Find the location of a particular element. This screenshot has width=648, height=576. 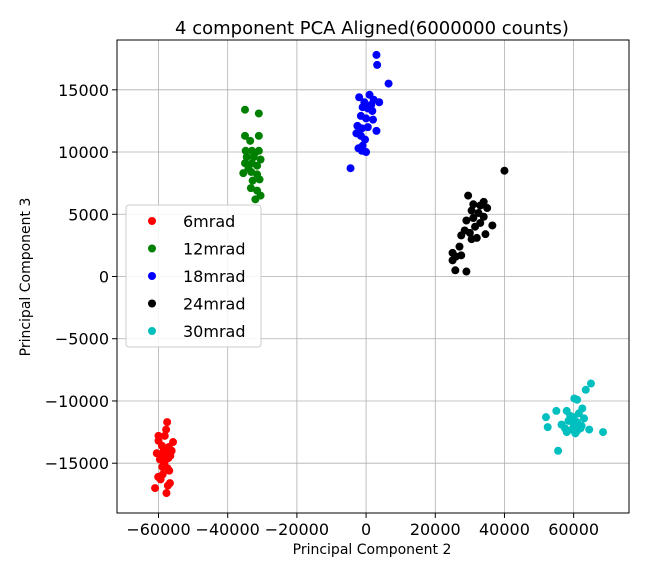

y-tick-label: 0 is located at coordinates (104, 277).